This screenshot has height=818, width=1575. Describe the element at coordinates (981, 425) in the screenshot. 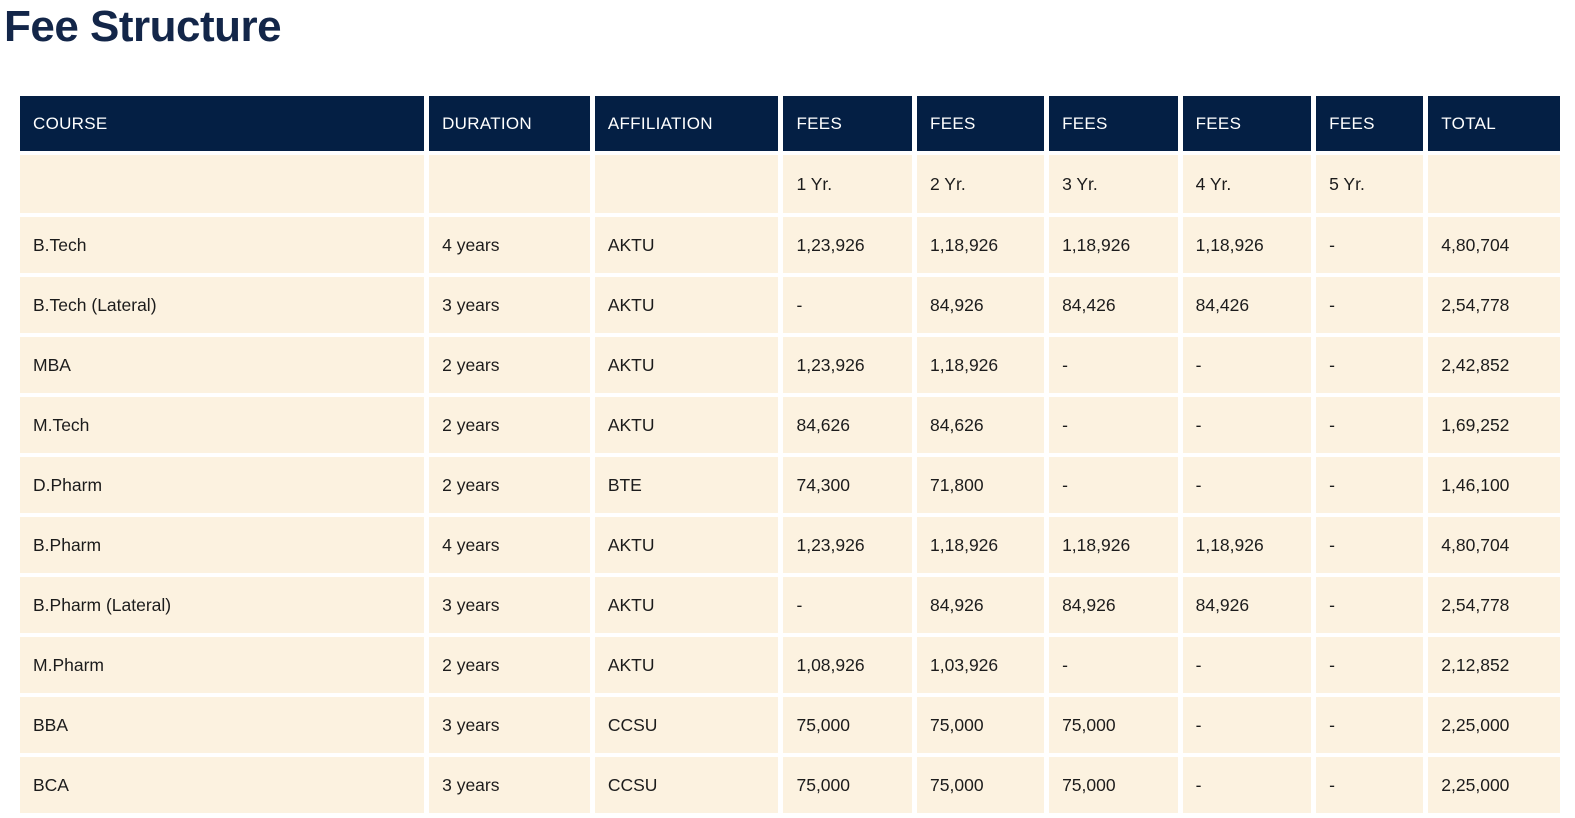

I see `fees-yr2-cell: 84,626` at that location.